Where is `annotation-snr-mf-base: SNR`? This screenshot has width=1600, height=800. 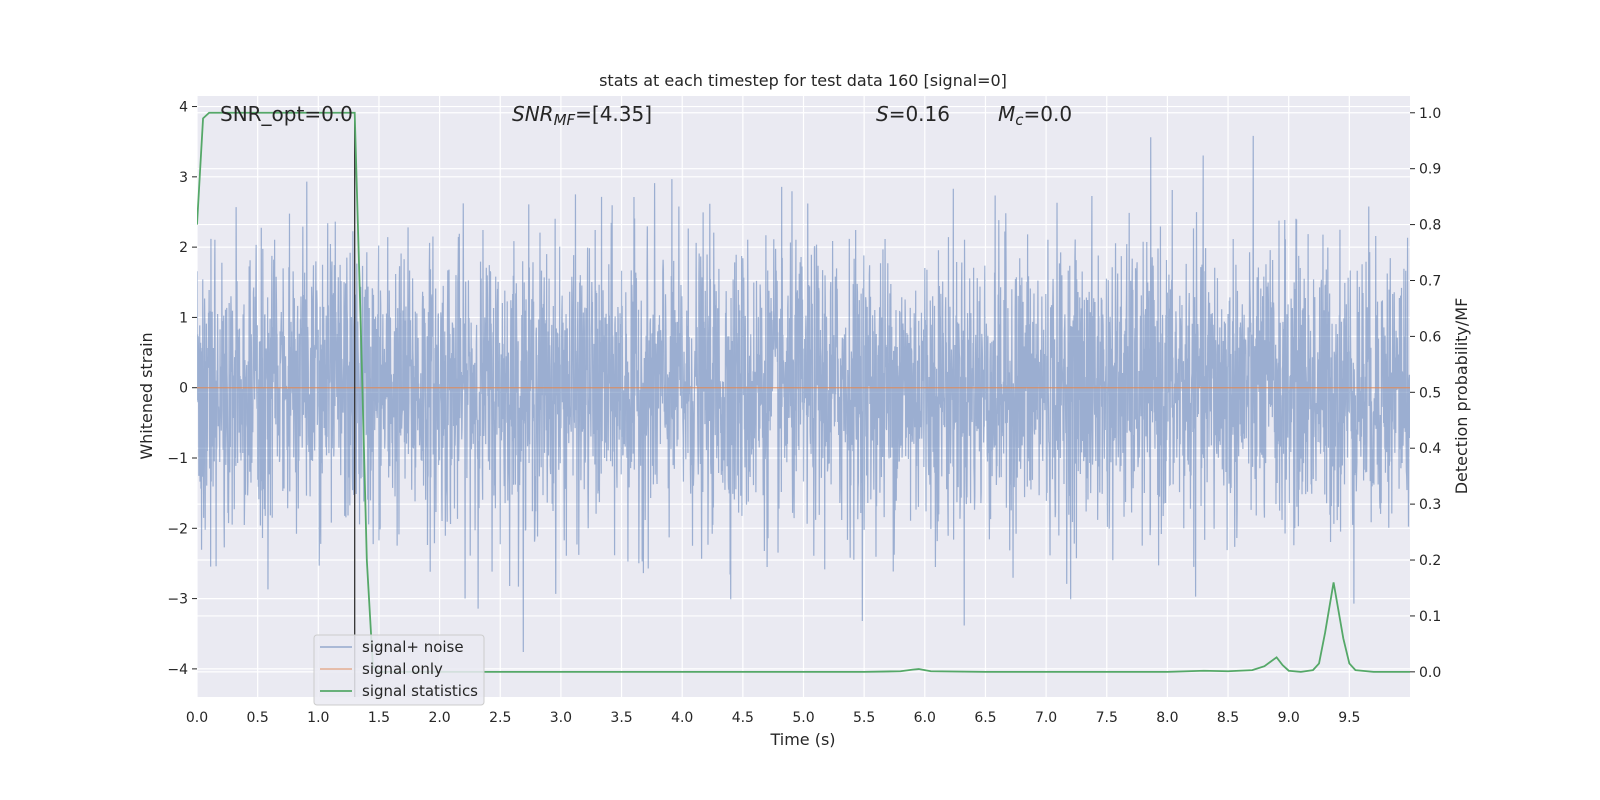 annotation-snr-mf-base: SNR is located at coordinates (533, 114).